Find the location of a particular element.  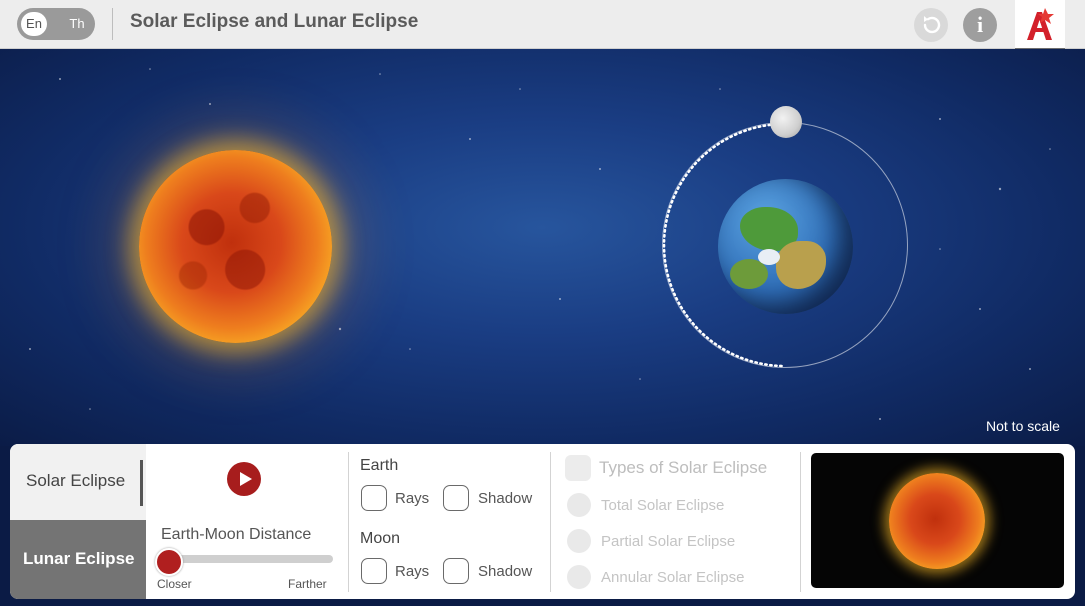

tab-solar-label: Solar Eclipse is located at coordinates (76, 480).